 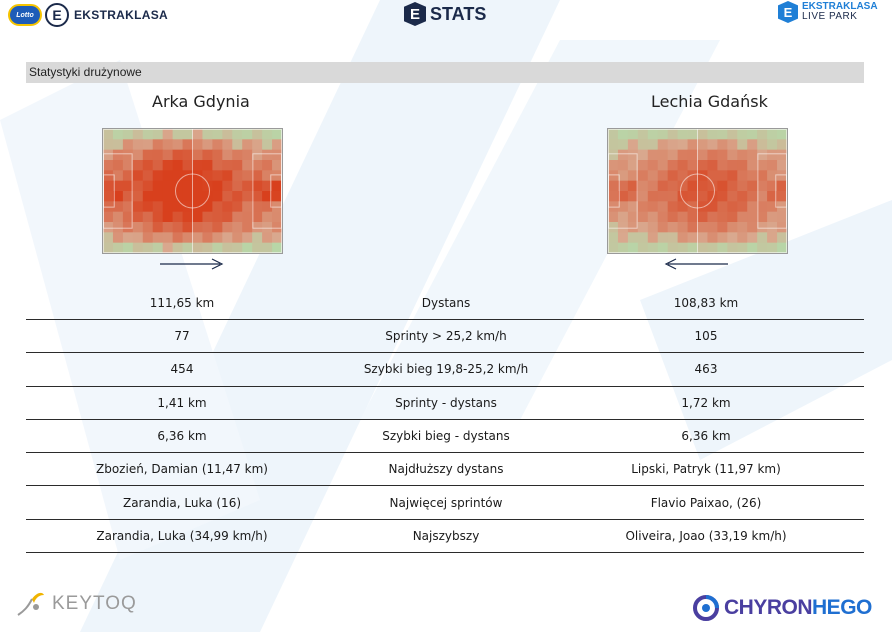 What do you see at coordinates (446, 535) in the screenshot?
I see `stat-label: Najszybszy` at bounding box center [446, 535].